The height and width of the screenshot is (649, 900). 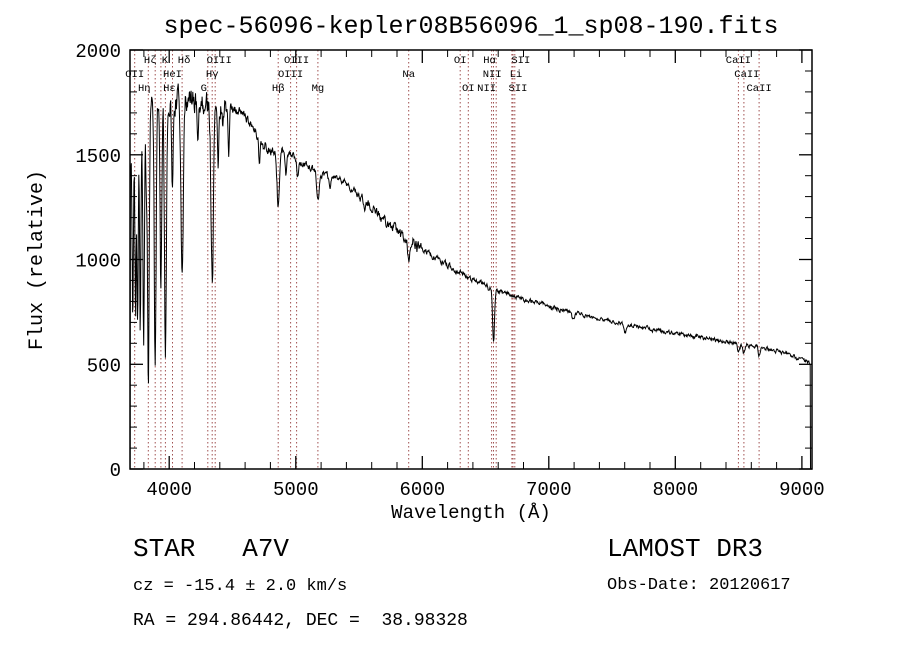 I want to click on ra-dec-text: RA = 294.86442, DEC = 38.98328, so click(x=300, y=621).